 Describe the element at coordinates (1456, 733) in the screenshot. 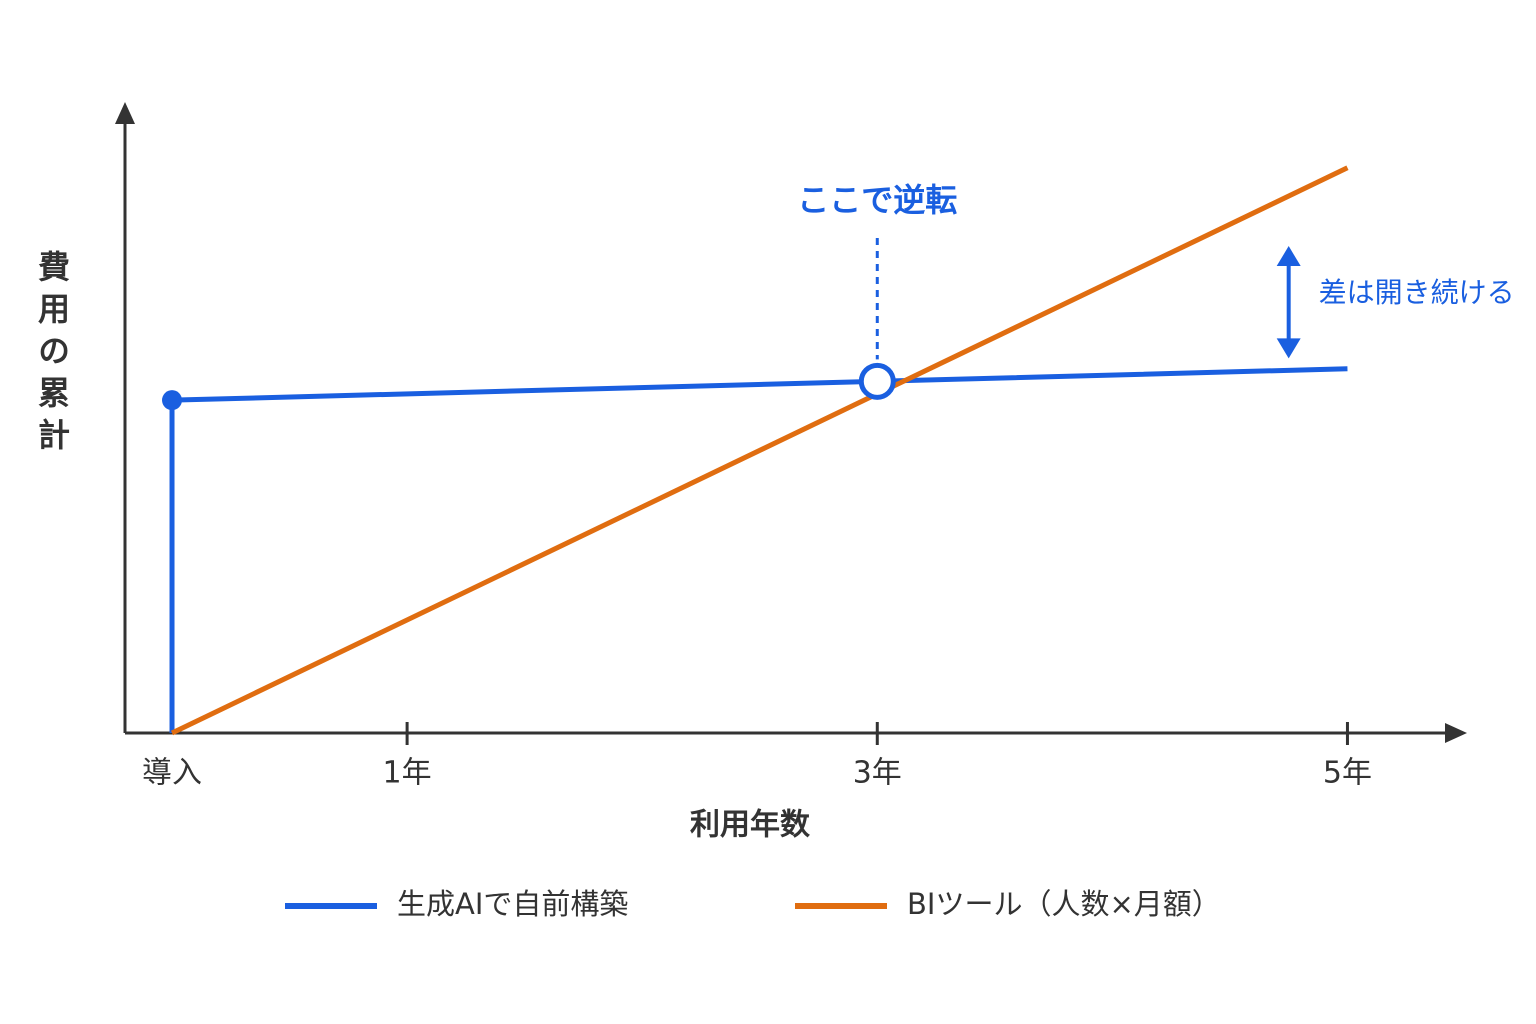

I see `x-axis-arrow` at that location.